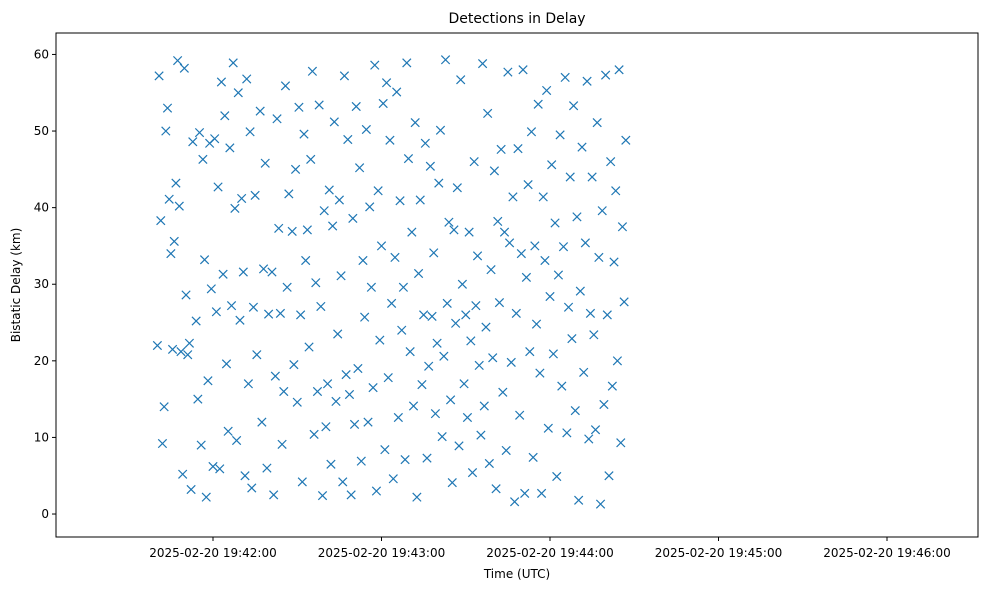 The height and width of the screenshot is (590, 989). What do you see at coordinates (516, 574) in the screenshot?
I see `x-axis-label: Time (UTC)` at bounding box center [516, 574].